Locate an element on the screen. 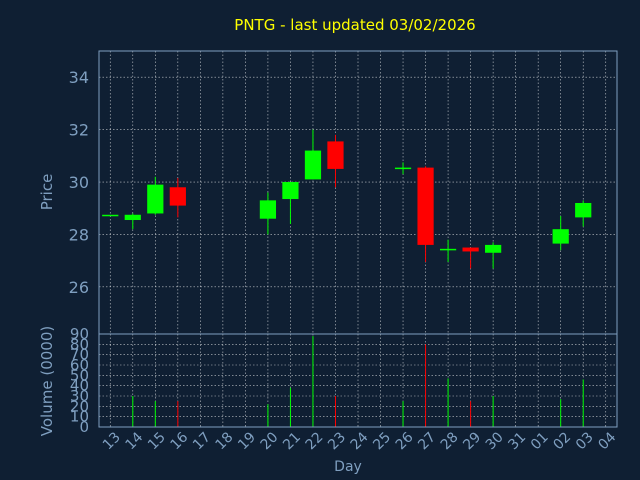 The width and height of the screenshot is (640, 480). price-tick-label: 30 is located at coordinates (79, 182).